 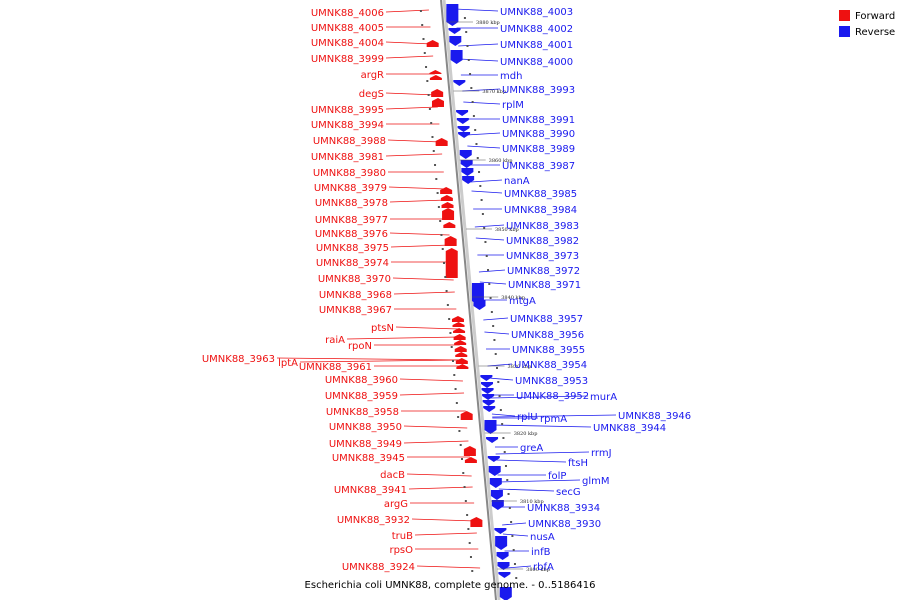 I want to click on forward-gene-label: UMNK88_3963, so click(x=238, y=359).